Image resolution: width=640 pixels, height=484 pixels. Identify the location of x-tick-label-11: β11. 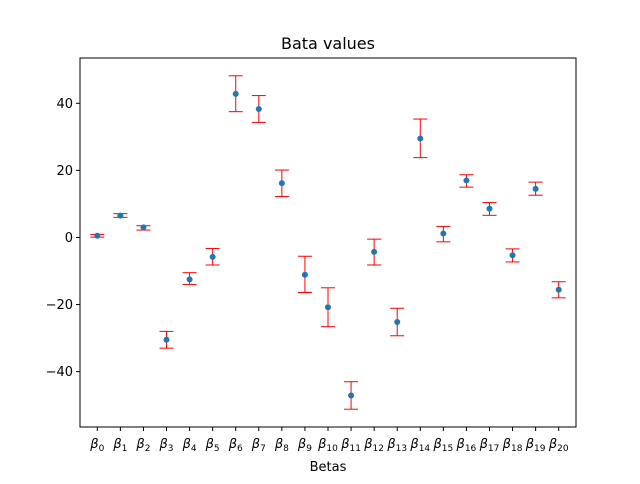
(350, 445).